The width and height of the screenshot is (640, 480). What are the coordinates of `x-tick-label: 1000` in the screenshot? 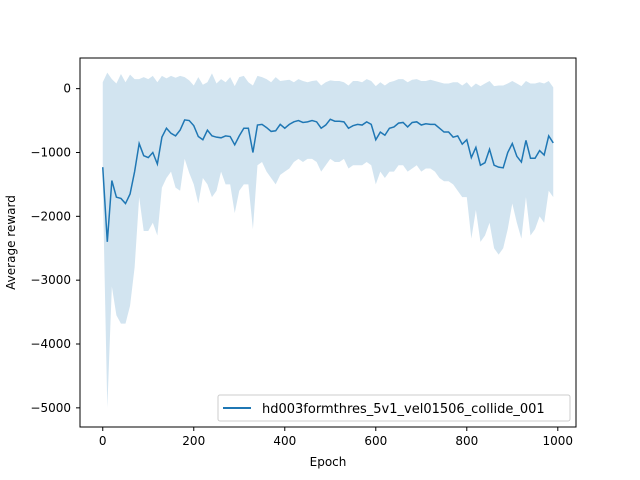 It's located at (558, 441).